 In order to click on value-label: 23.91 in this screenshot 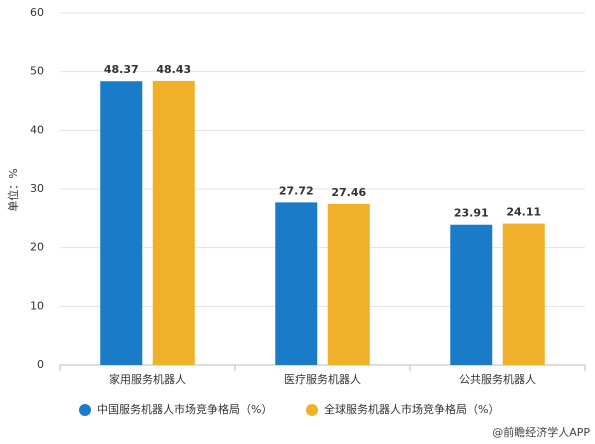, I will do `click(471, 213)`.